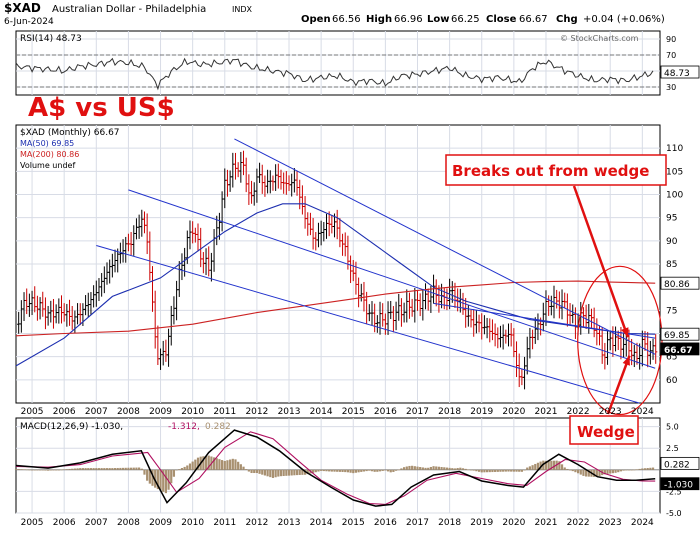 The image size is (700, 534). What do you see at coordinates (29, 22) in the screenshot?
I see `chart-date: 6-Jun-2024` at bounding box center [29, 22].